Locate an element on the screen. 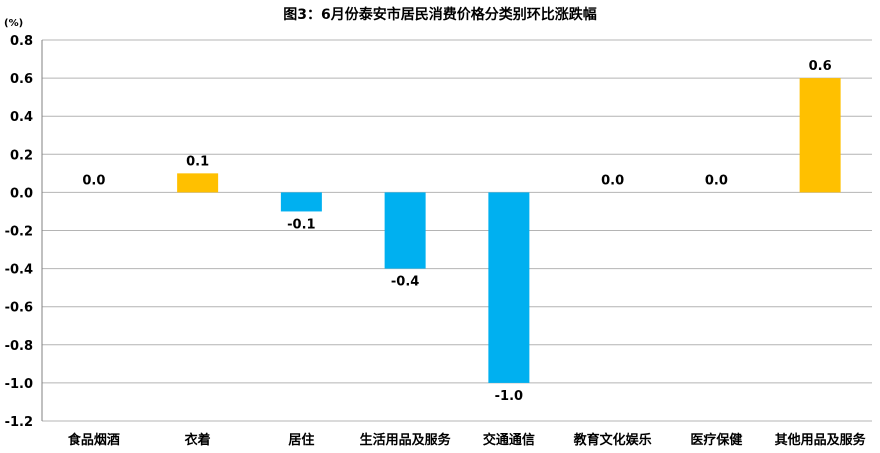 The image size is (880, 453). x-category-label: 教育文化娱乐 is located at coordinates (612, 440).